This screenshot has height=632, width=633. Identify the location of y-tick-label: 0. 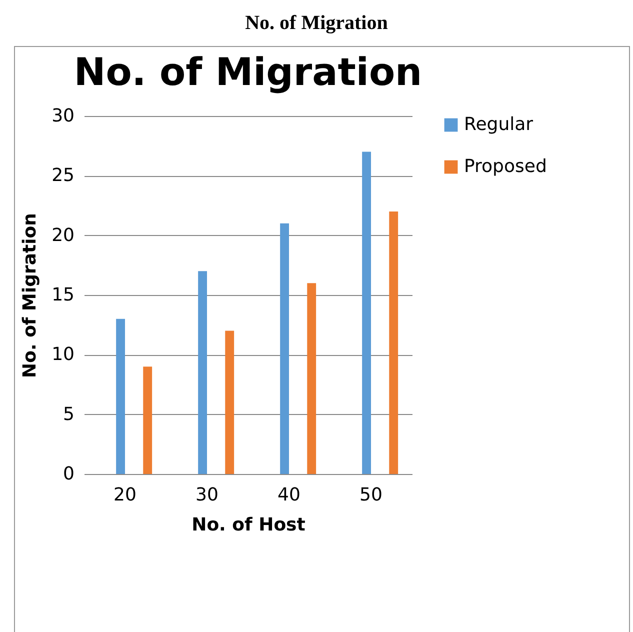
(68, 474).